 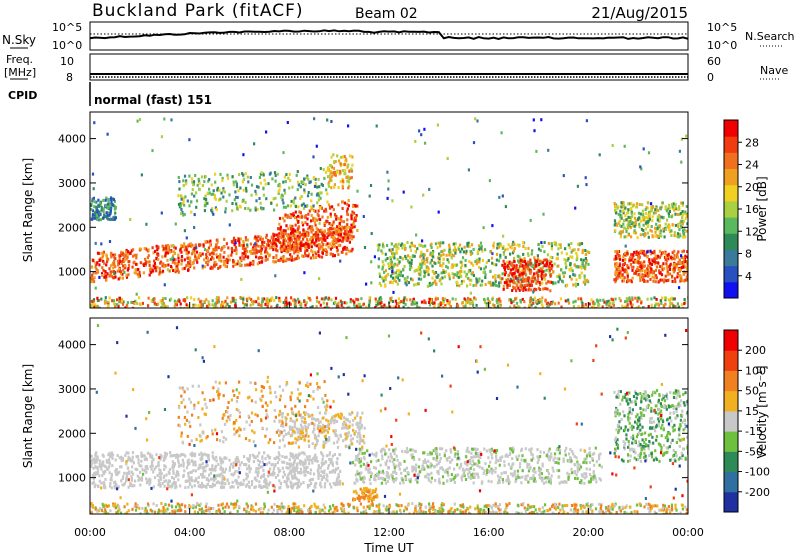 What do you see at coordinates (389, 67) in the screenshot?
I see `freq-panel-frame` at bounding box center [389, 67].